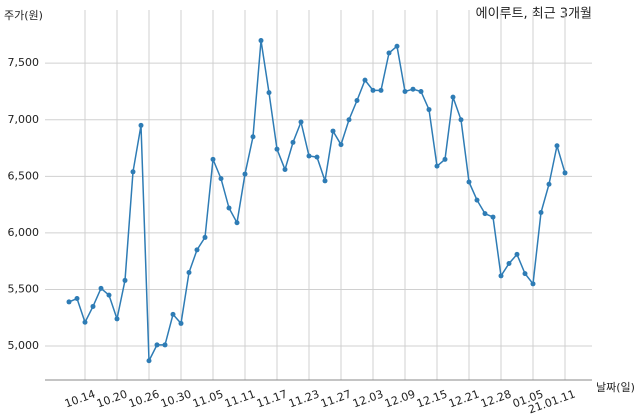 This screenshot has width=640, height=419. What do you see at coordinates (464, 398) in the screenshot?
I see `x-tick-label: 12.21` at bounding box center [464, 398].